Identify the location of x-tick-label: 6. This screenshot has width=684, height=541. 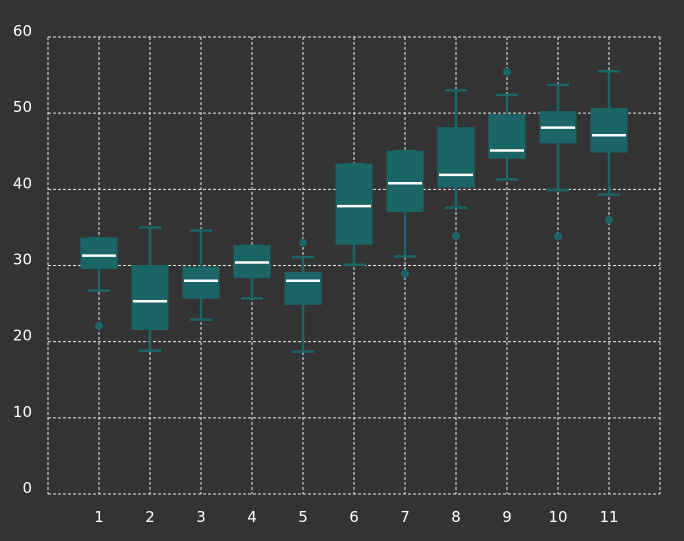
(354, 517).